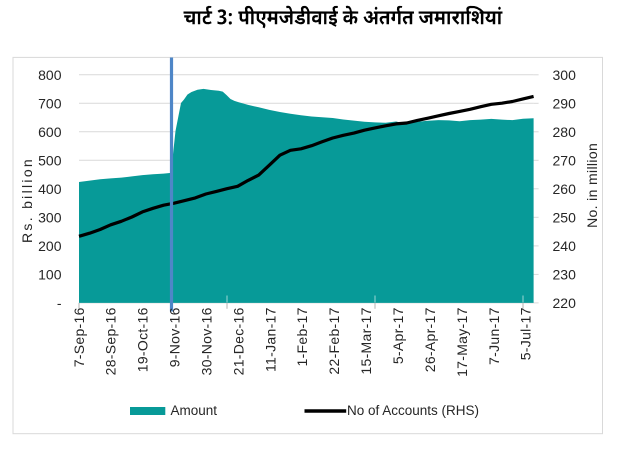 The width and height of the screenshot is (618, 451). Describe the element at coordinates (565, 189) in the screenshot. I see `svg-text: 260` at that location.